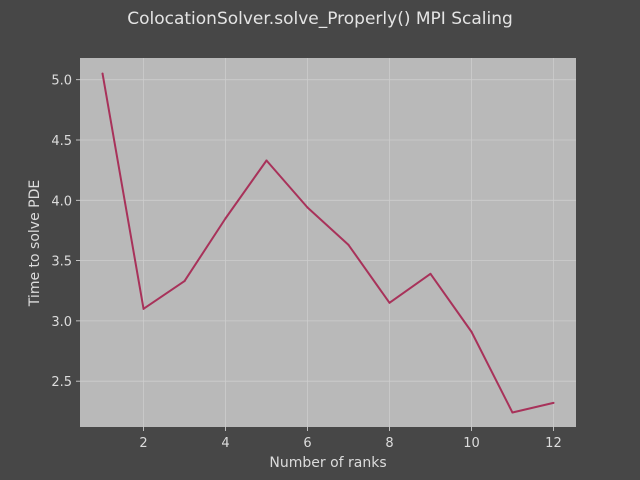 The width and height of the screenshot is (640, 480). I want to click on y-tick-label-3.0: 3.0, so click(61, 322).